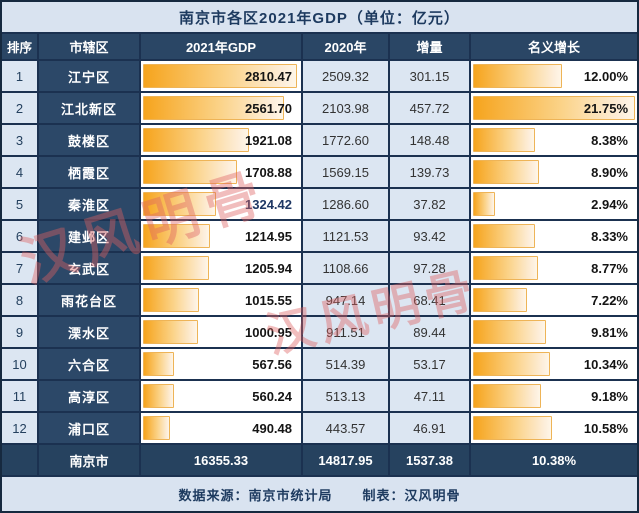  Describe the element at coordinates (605, 364) in the screenshot. I see `growth-value: 10.34%` at that location.